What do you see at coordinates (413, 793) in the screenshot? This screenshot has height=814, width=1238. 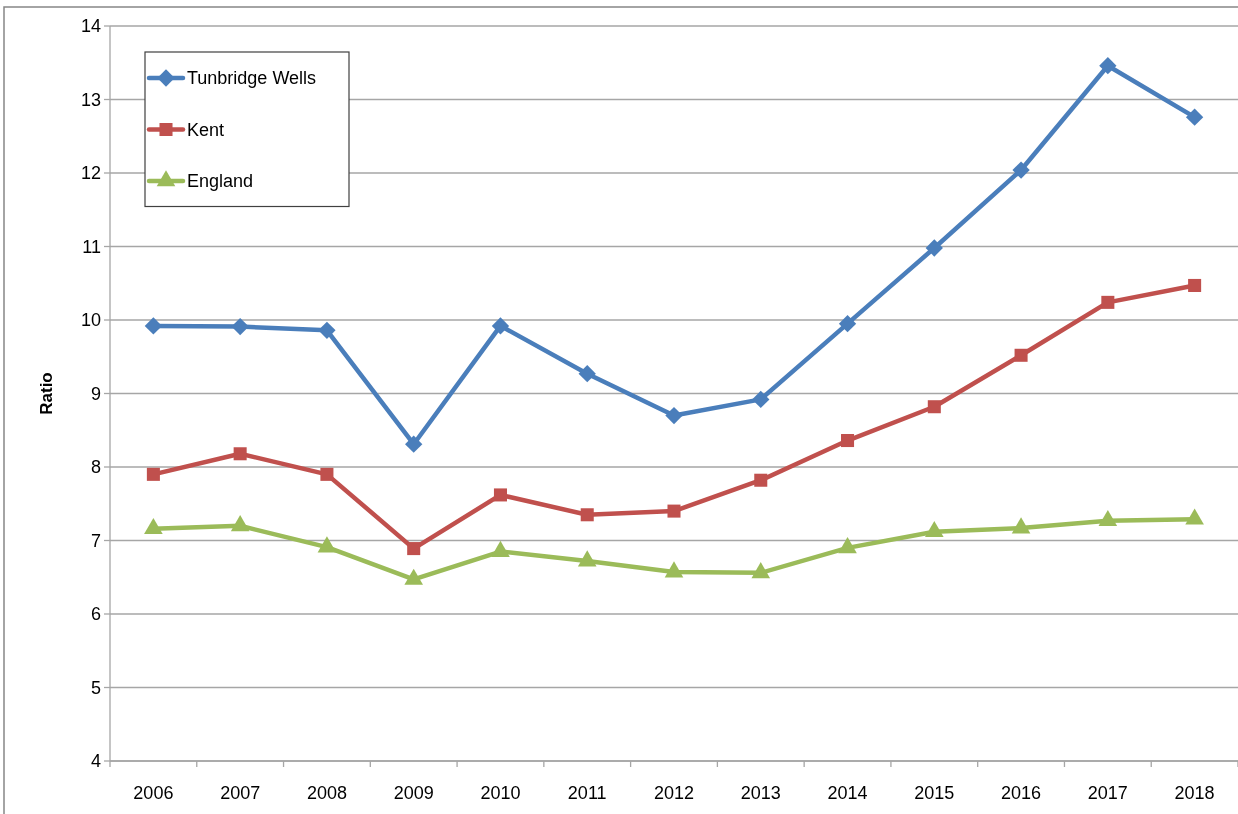 I see `x-tick-label: 2009` at bounding box center [413, 793].